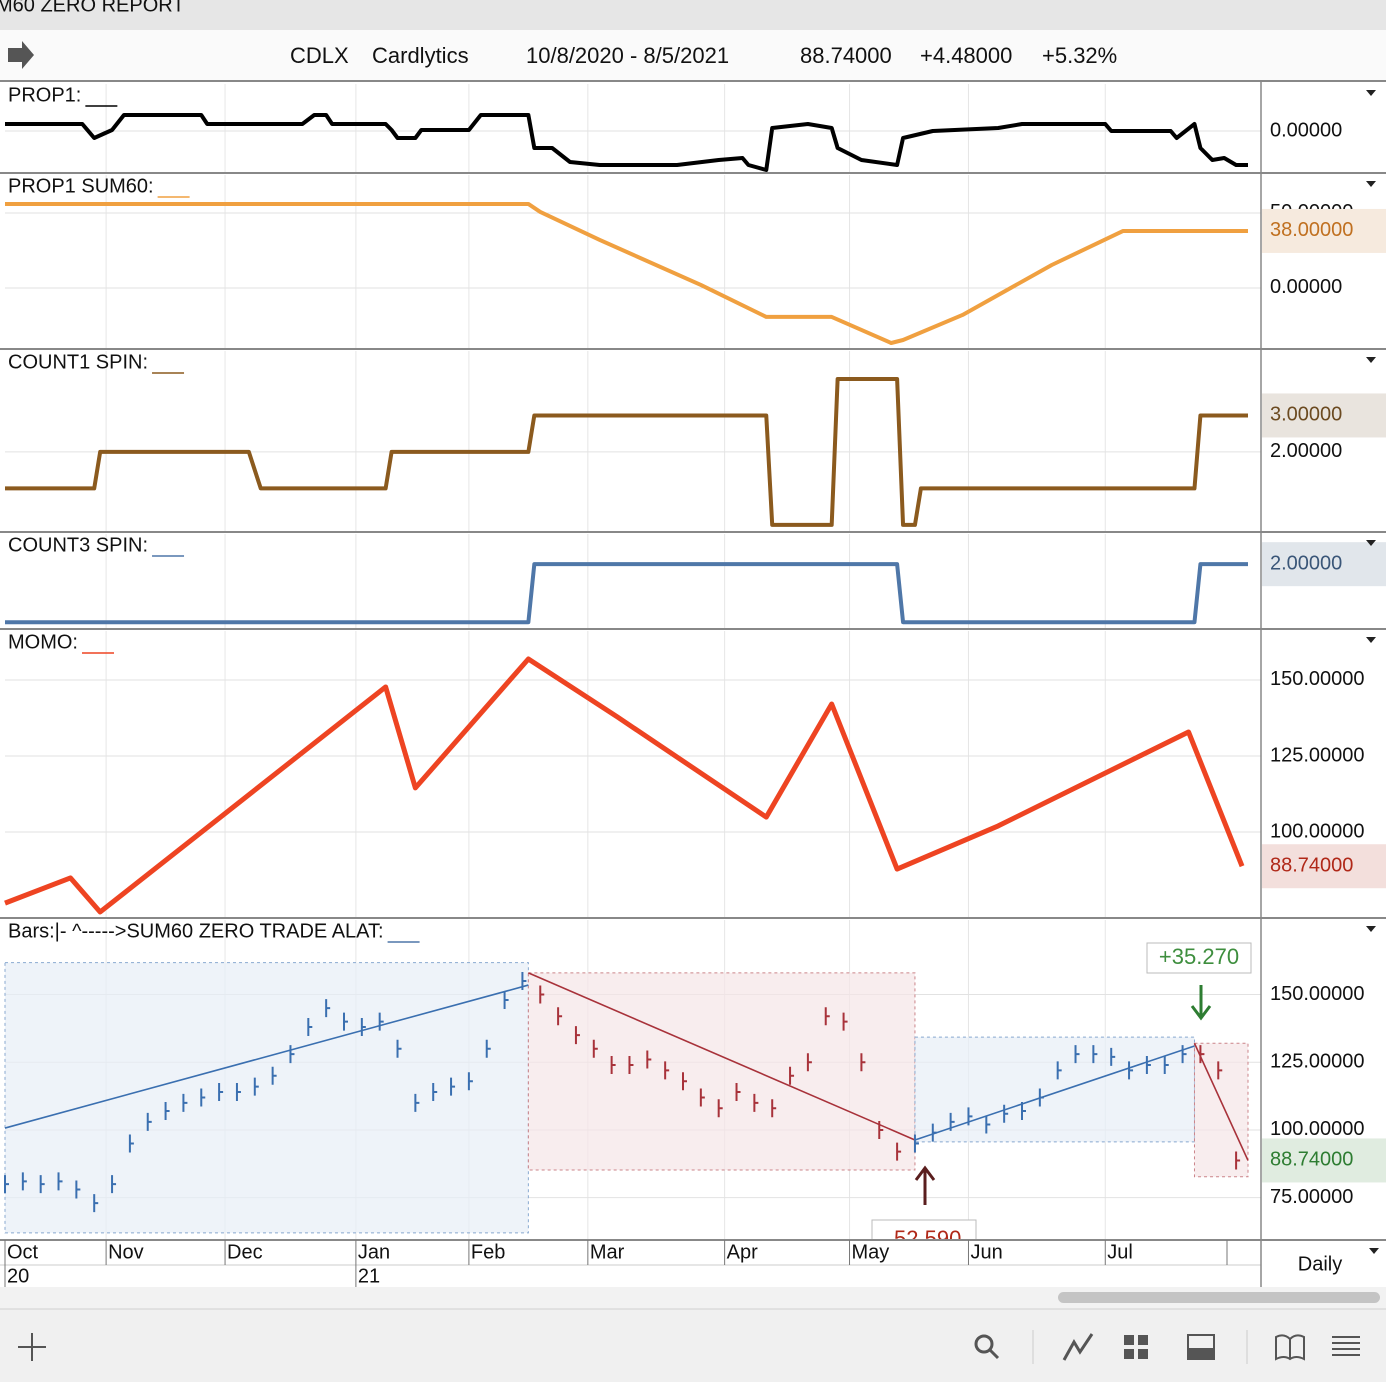  Describe the element at coordinates (1199, 958) in the screenshot. I see `annotation-box` at that location.